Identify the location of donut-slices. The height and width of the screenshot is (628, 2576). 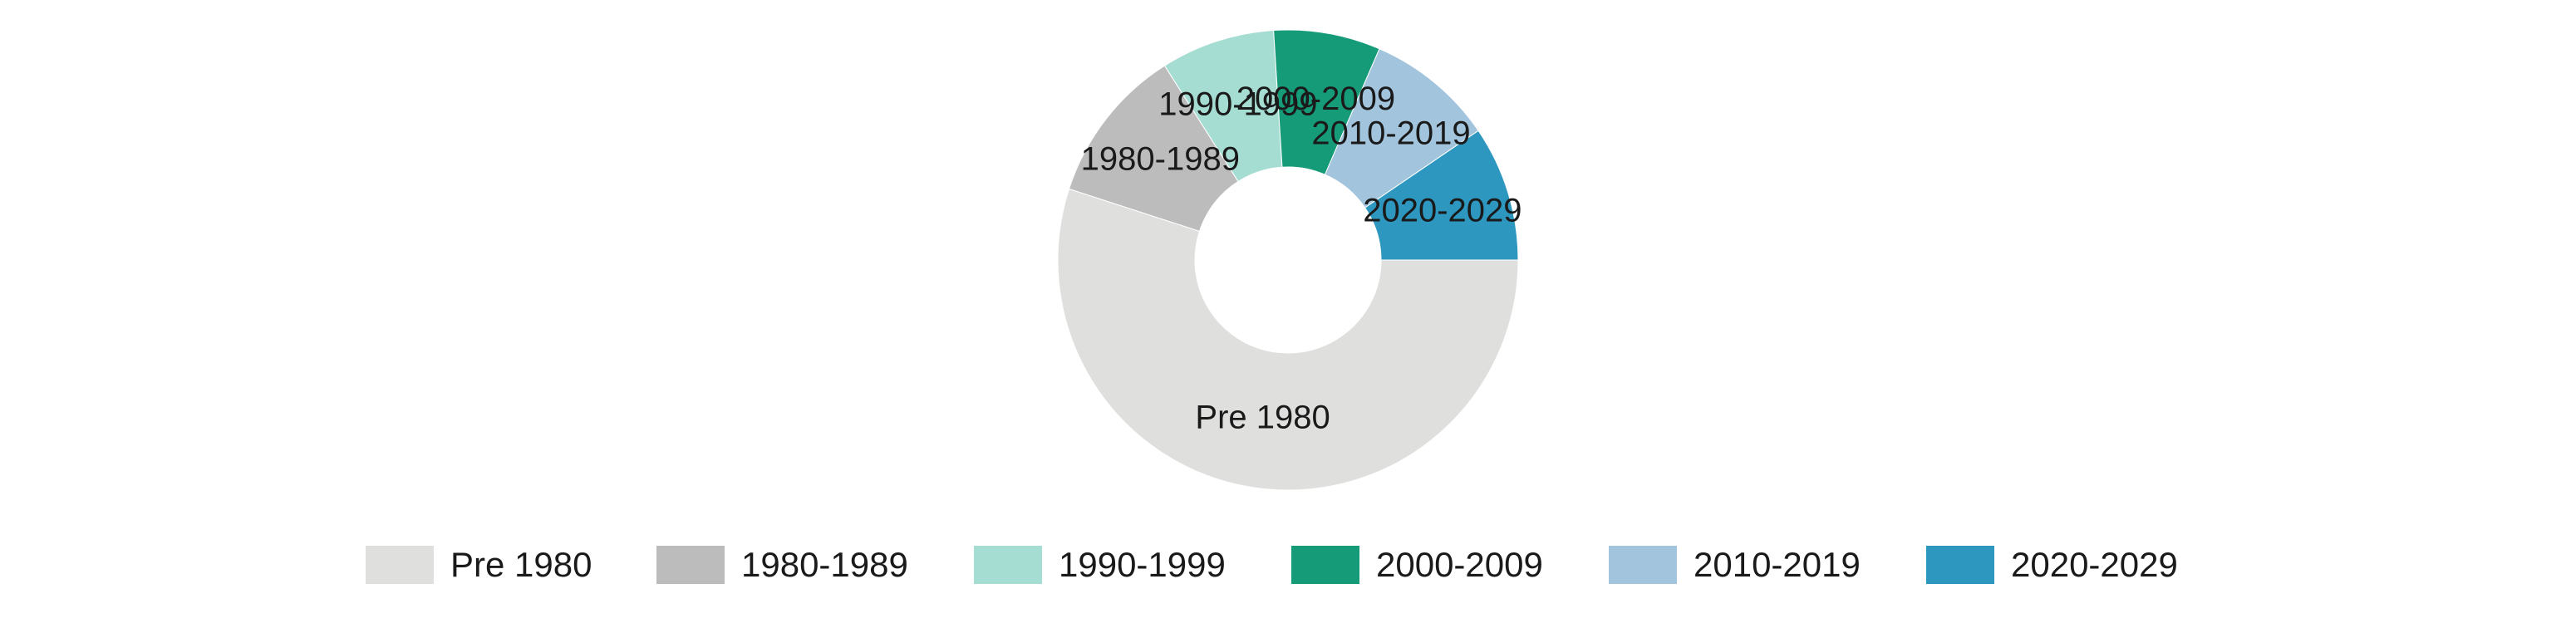
(1288, 260).